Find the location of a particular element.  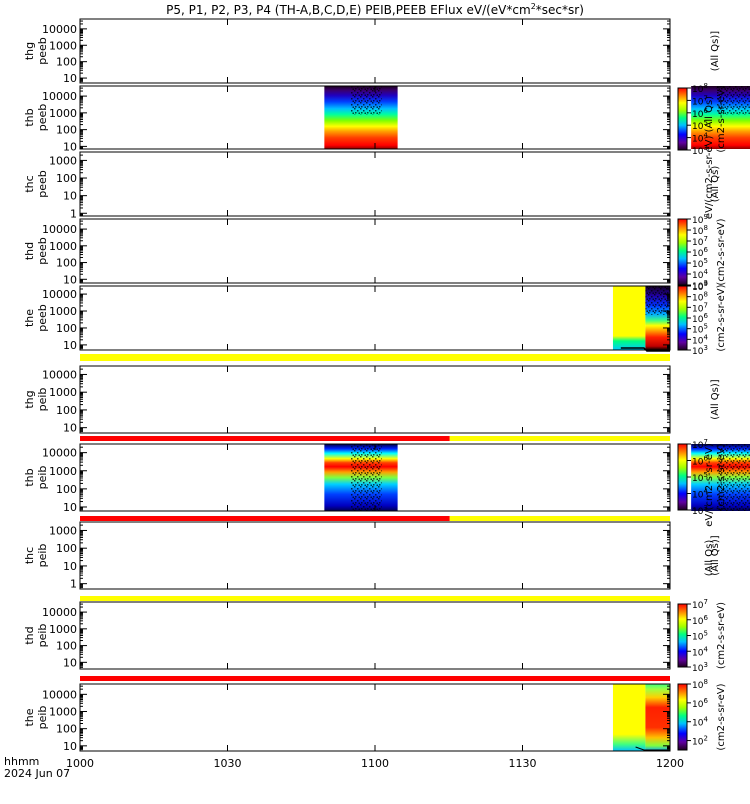

colorbar-strip-thb-peeb is located at coordinates (682, 119).